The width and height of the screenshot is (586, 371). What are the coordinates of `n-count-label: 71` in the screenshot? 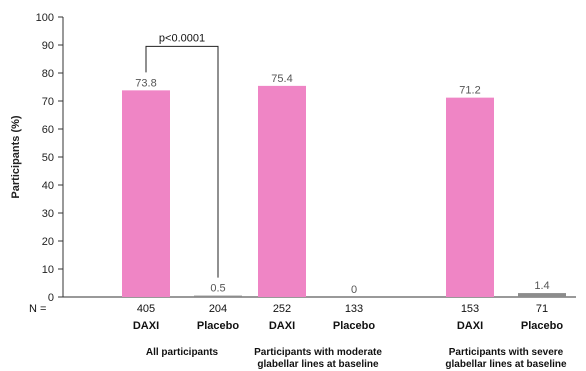 It's located at (542, 309).